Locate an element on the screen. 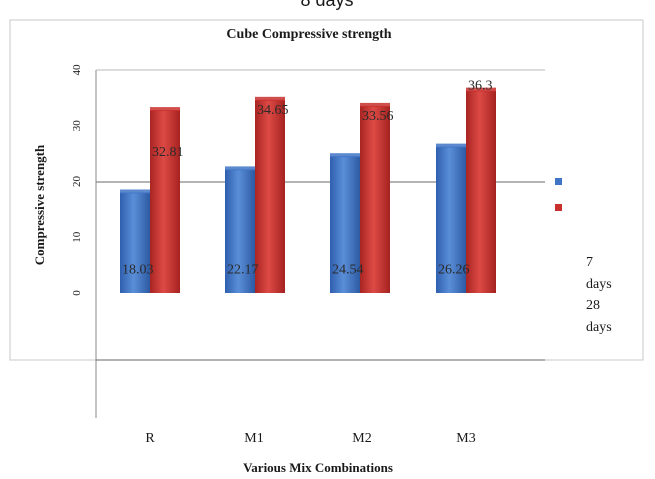  data-label: 22.17 is located at coordinates (243, 269).